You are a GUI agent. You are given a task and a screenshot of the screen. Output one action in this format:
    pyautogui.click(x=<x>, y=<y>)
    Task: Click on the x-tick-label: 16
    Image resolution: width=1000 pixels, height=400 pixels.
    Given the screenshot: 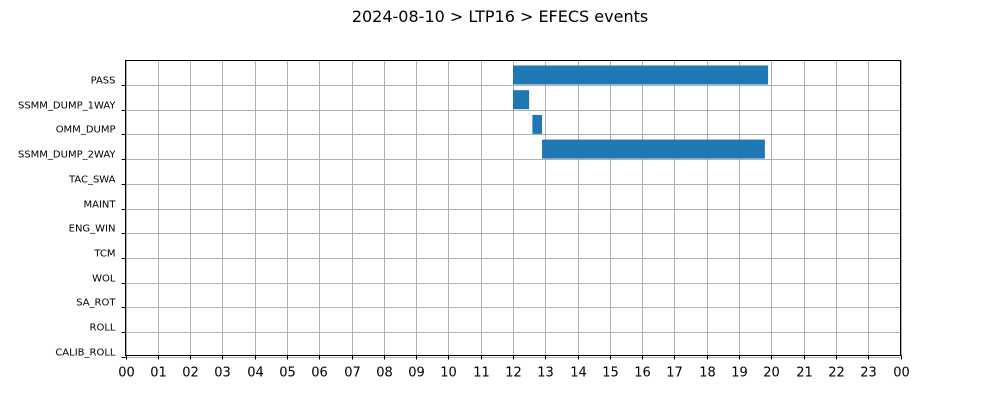 What is the action you would take?
    pyautogui.click(x=642, y=373)
    